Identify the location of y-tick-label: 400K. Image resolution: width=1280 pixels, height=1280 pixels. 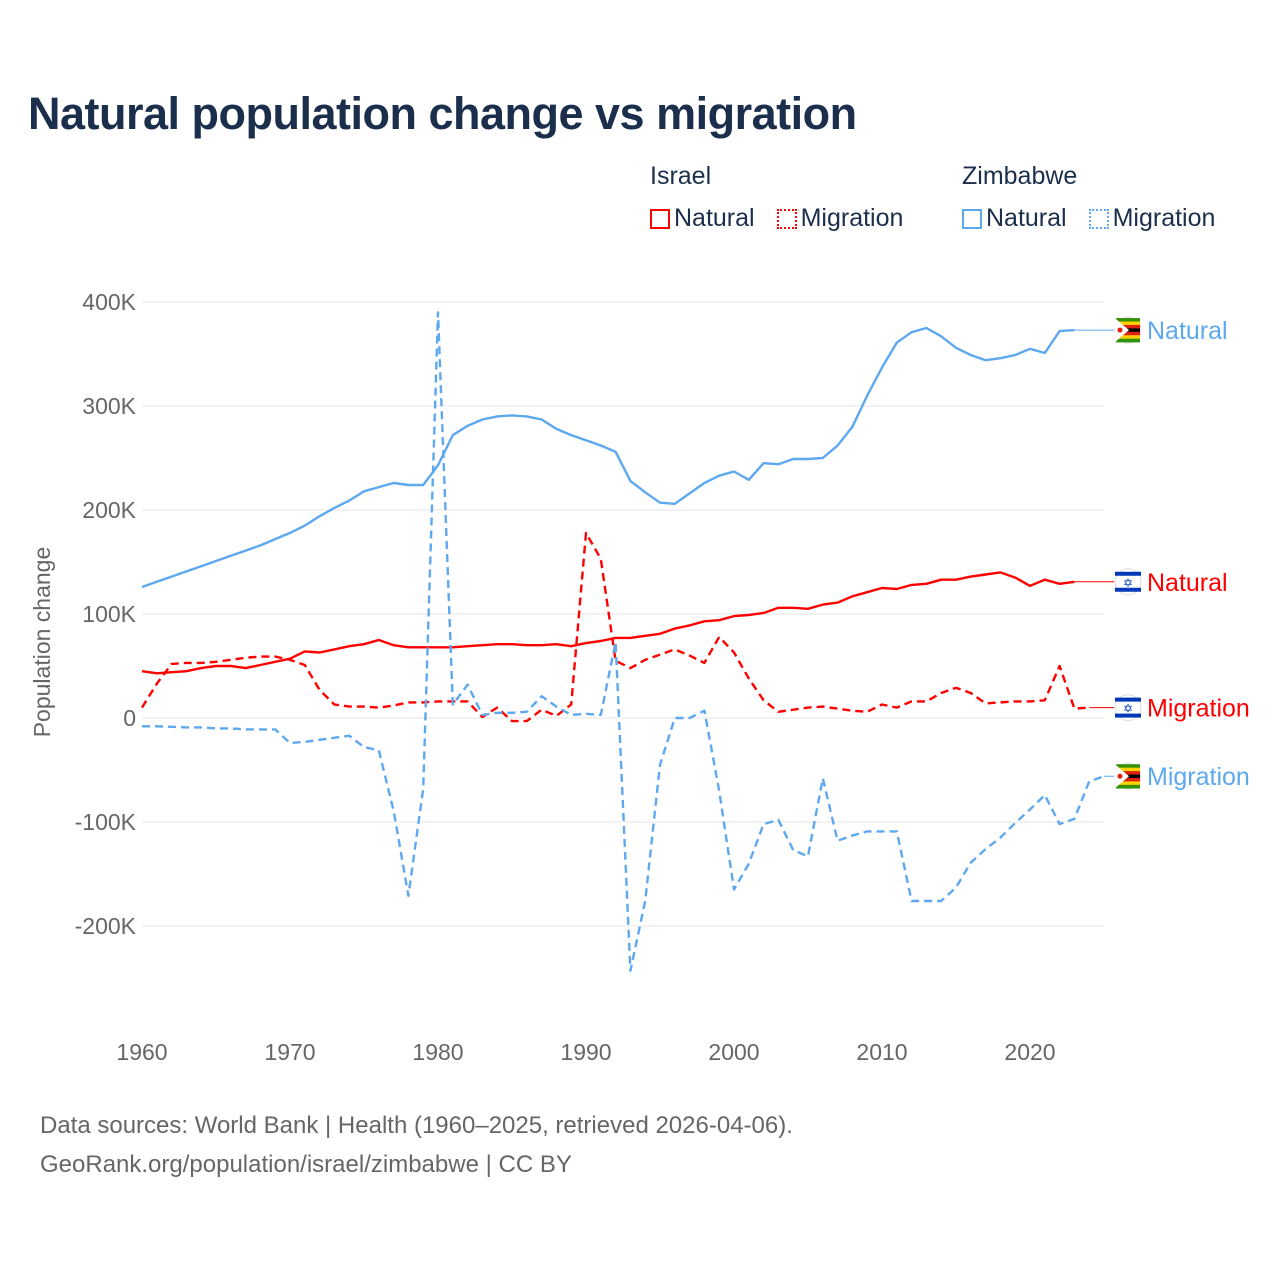
(109, 302).